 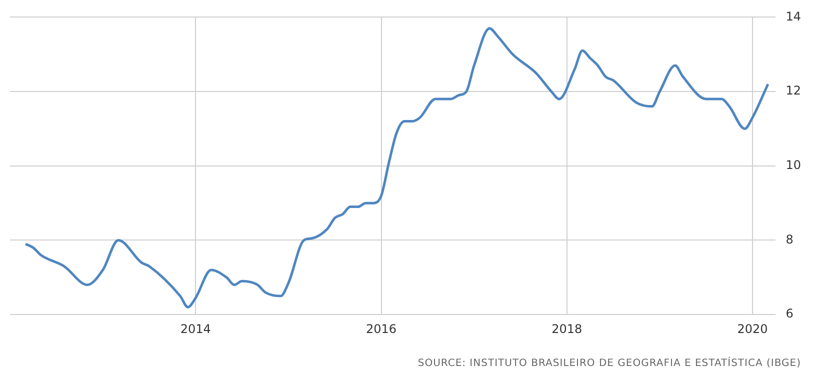 What do you see at coordinates (567, 329) in the screenshot?
I see `x-tick-label: 2018` at bounding box center [567, 329].